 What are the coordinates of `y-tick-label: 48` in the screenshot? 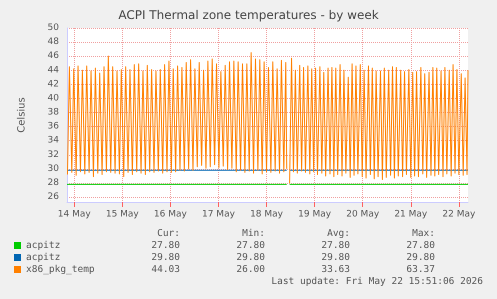 It's located at (54, 42).